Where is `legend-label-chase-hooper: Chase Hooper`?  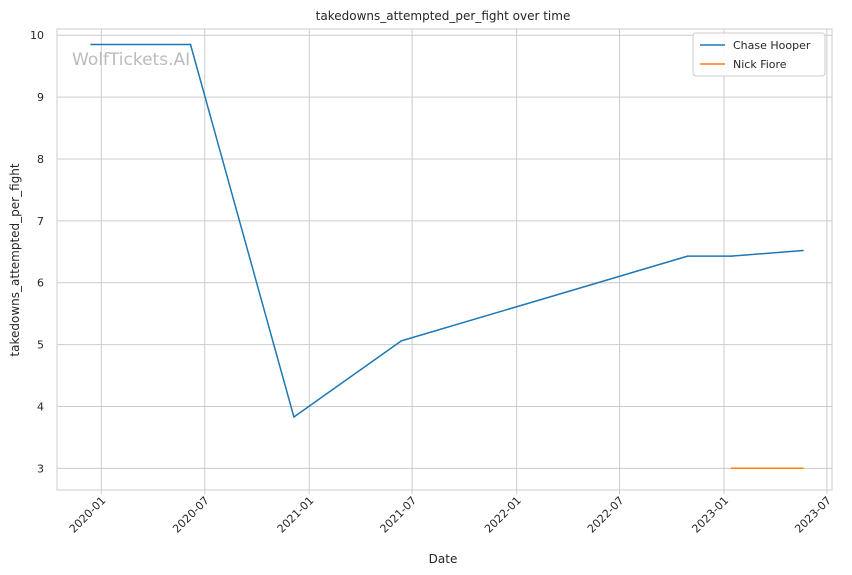 legend-label-chase-hooper: Chase Hooper is located at coordinates (772, 45).